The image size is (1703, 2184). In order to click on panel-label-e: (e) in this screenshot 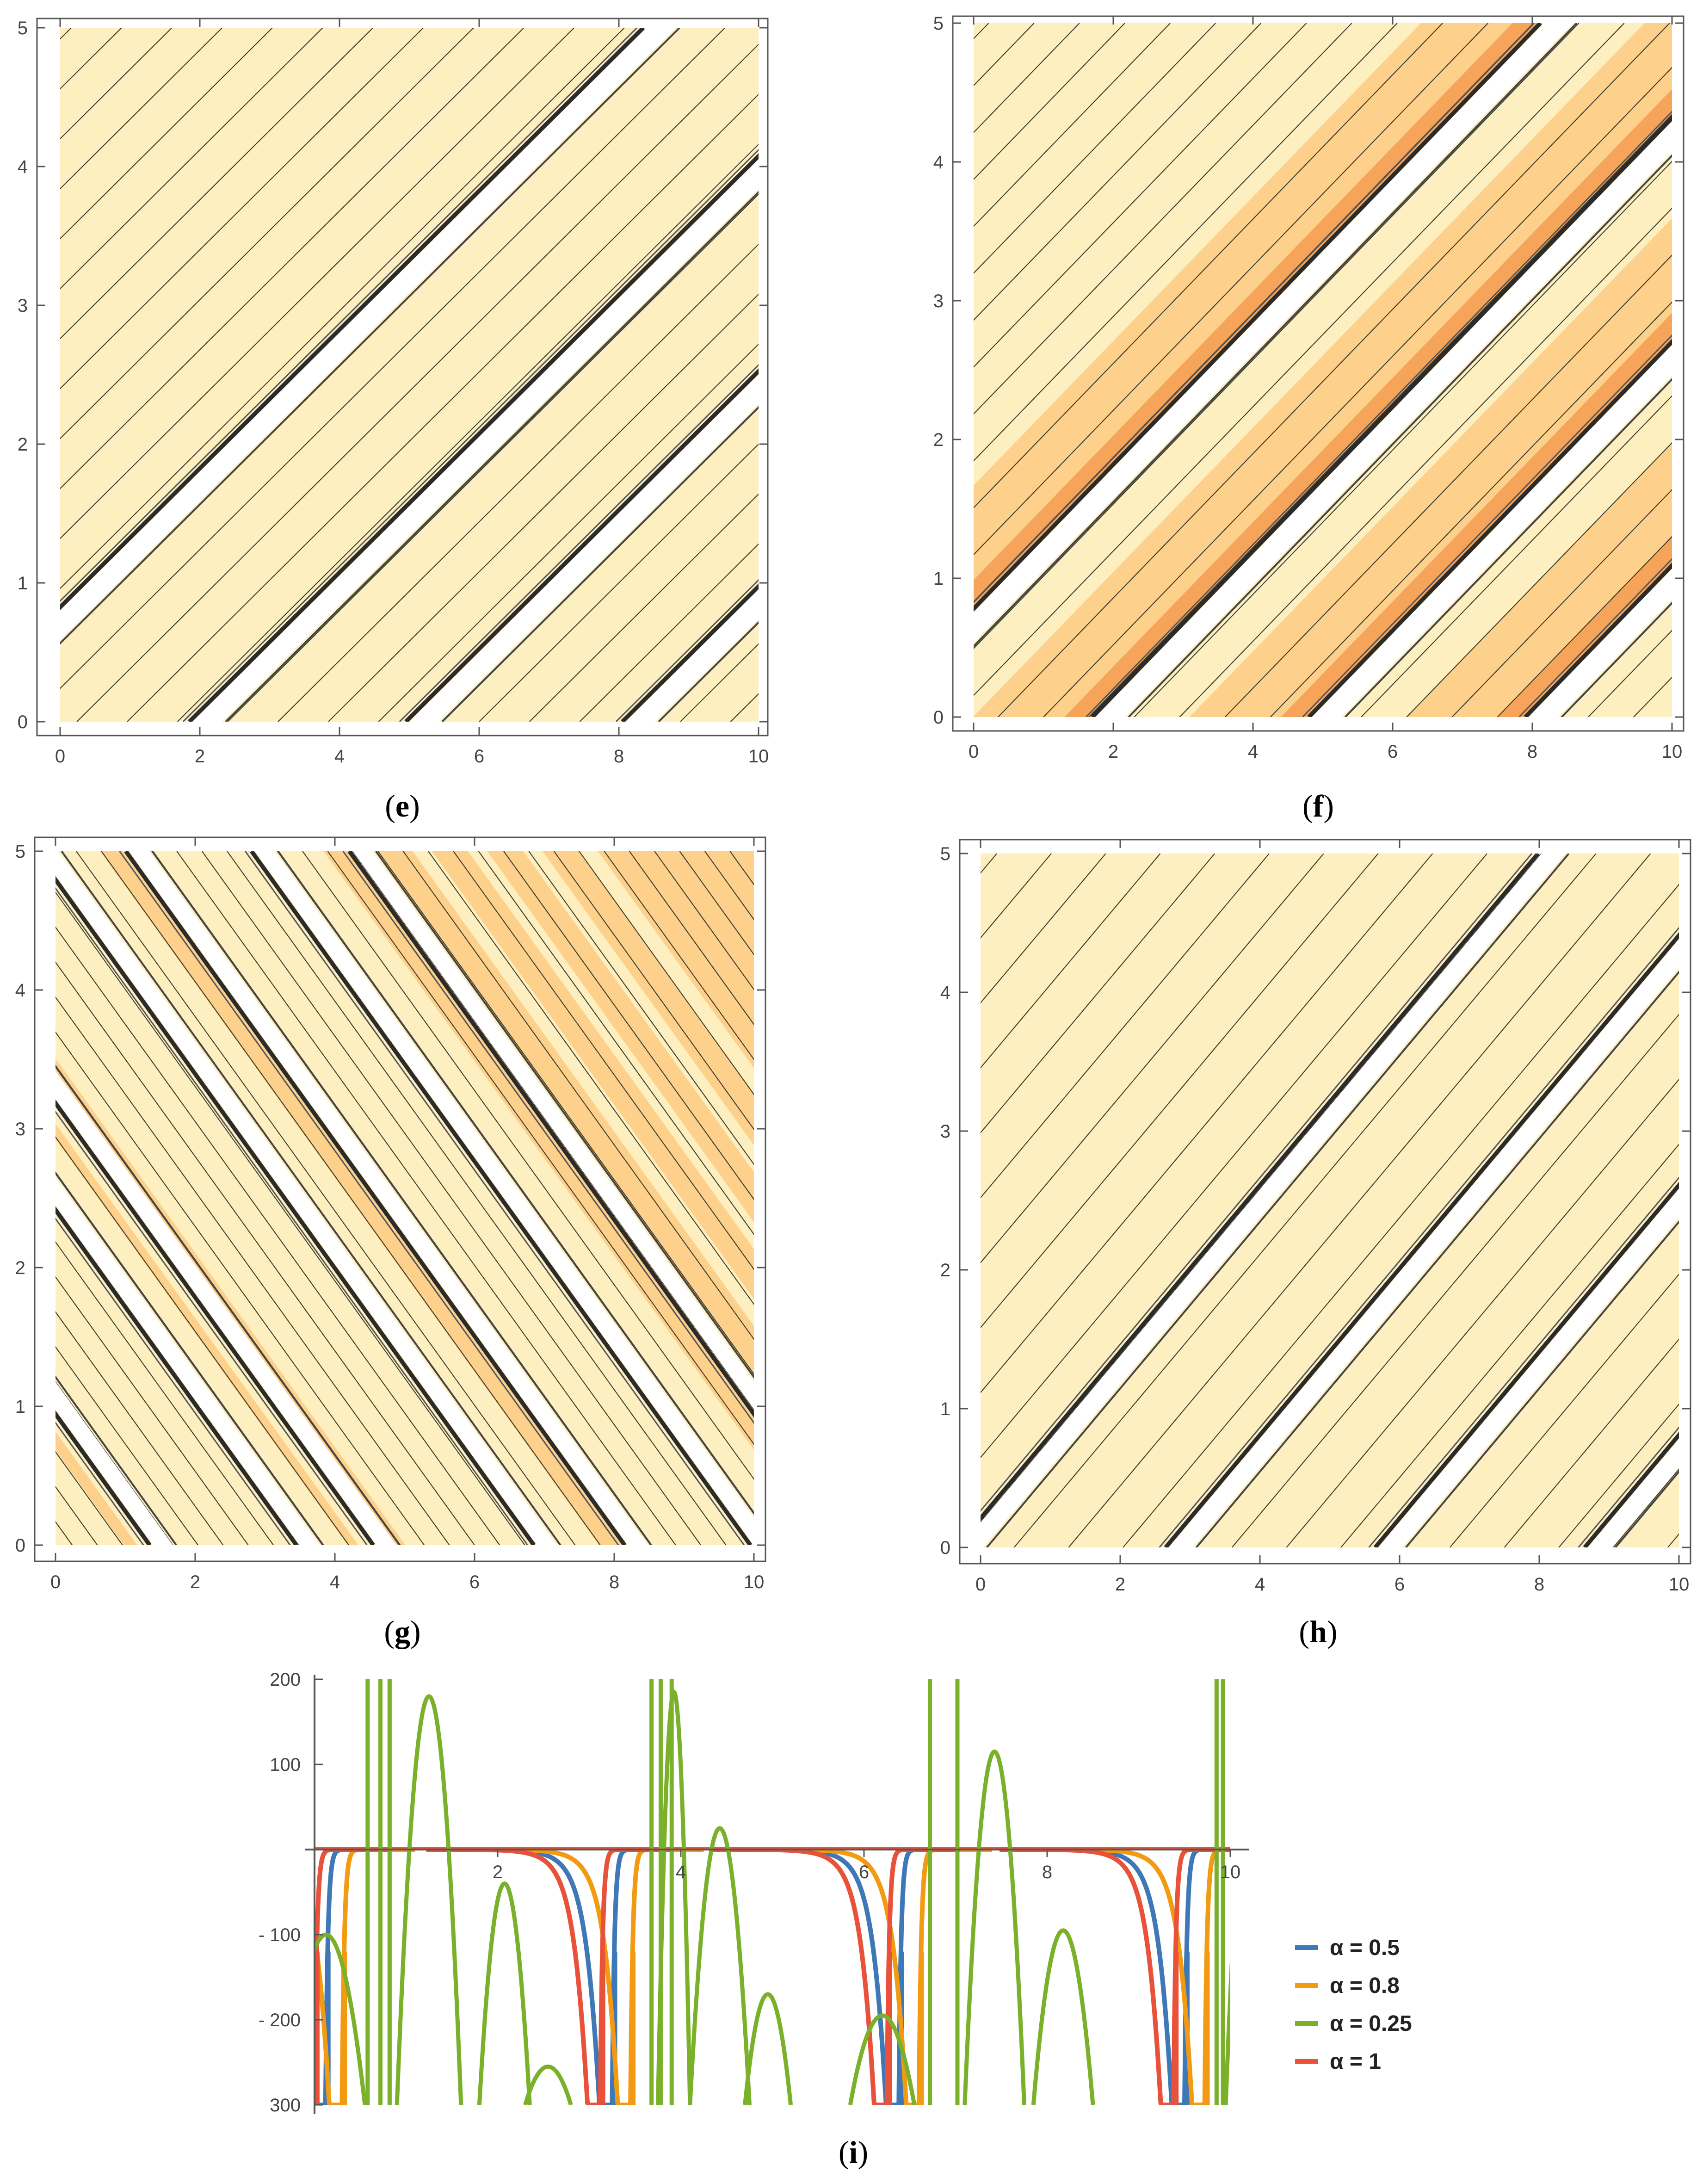, I will do `click(402, 805)`.